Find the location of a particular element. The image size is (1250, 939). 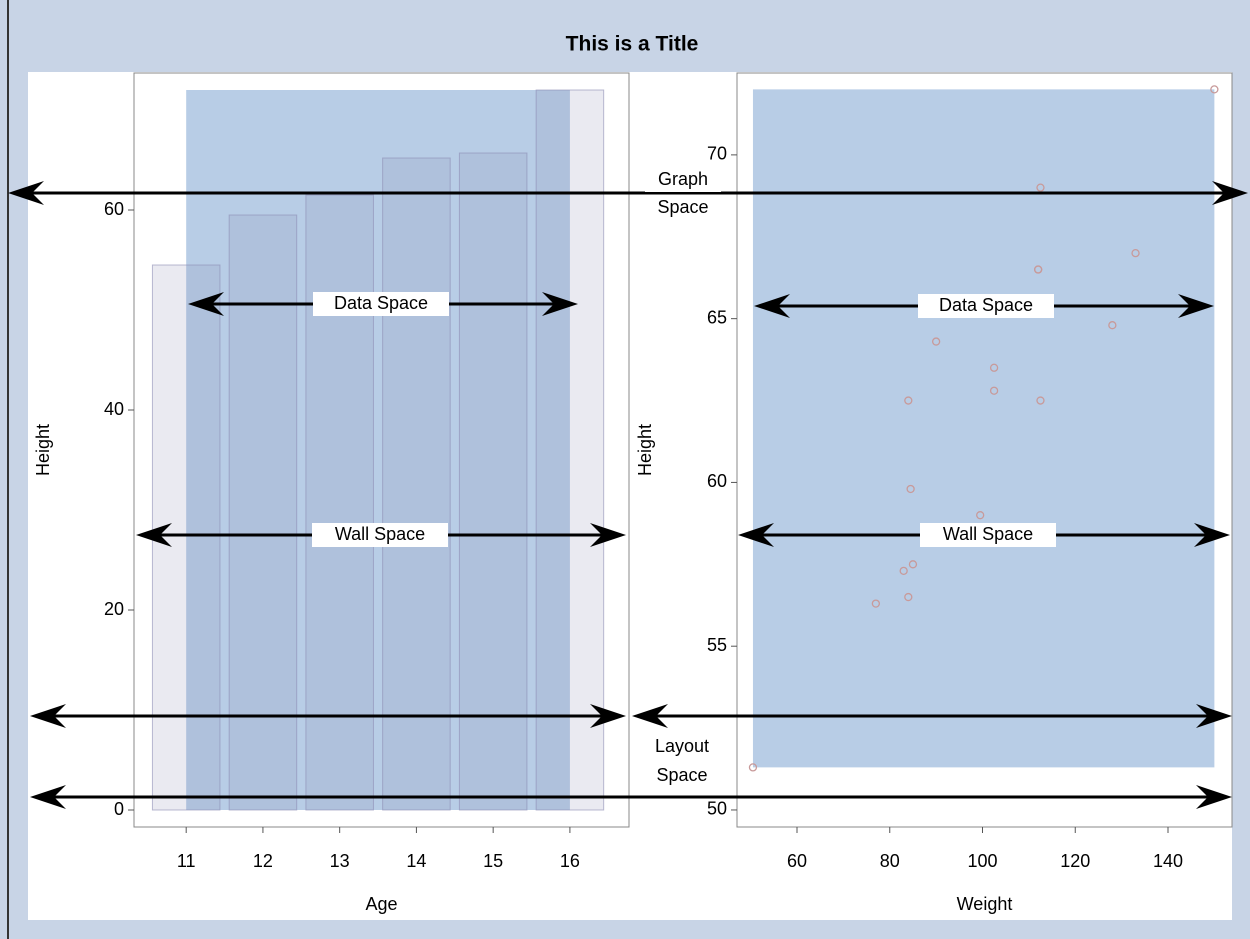

y-tick-label: 50 is located at coordinates (717, 809).